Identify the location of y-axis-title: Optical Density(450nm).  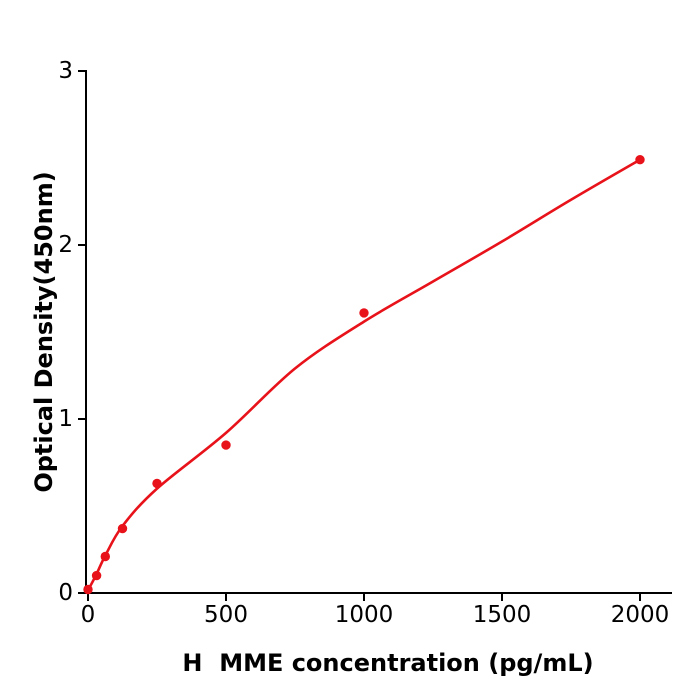
(44, 331).